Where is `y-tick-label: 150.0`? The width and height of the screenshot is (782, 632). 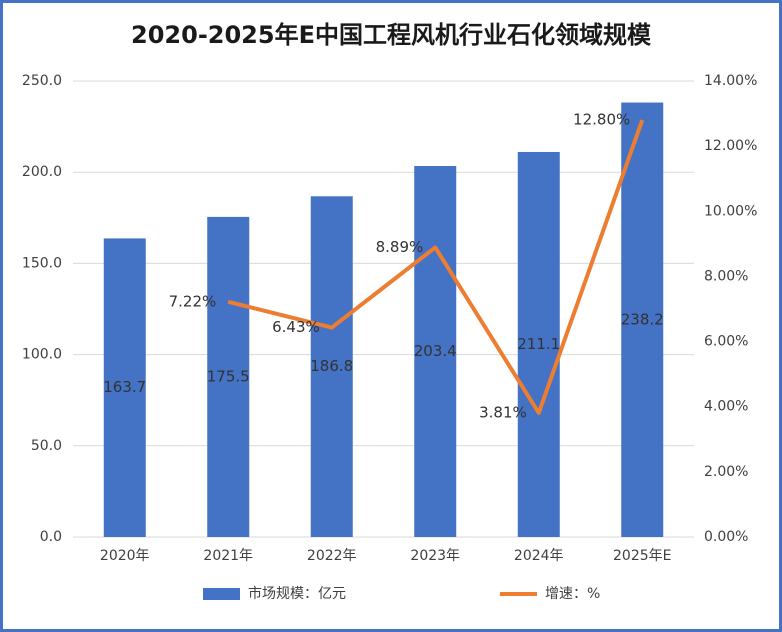
y-tick-label: 150.0 is located at coordinates (42, 263).